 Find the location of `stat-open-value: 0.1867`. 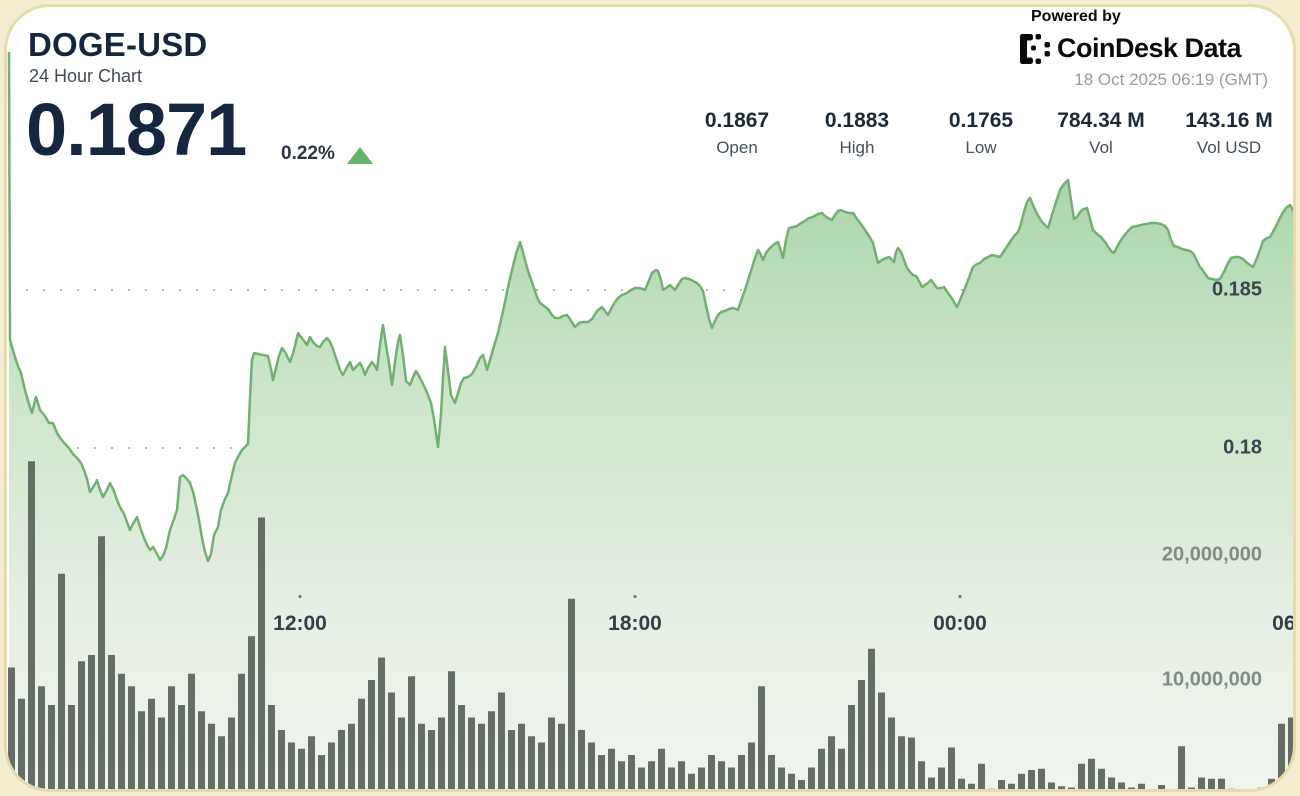

stat-open-value: 0.1867 is located at coordinates (737, 120).